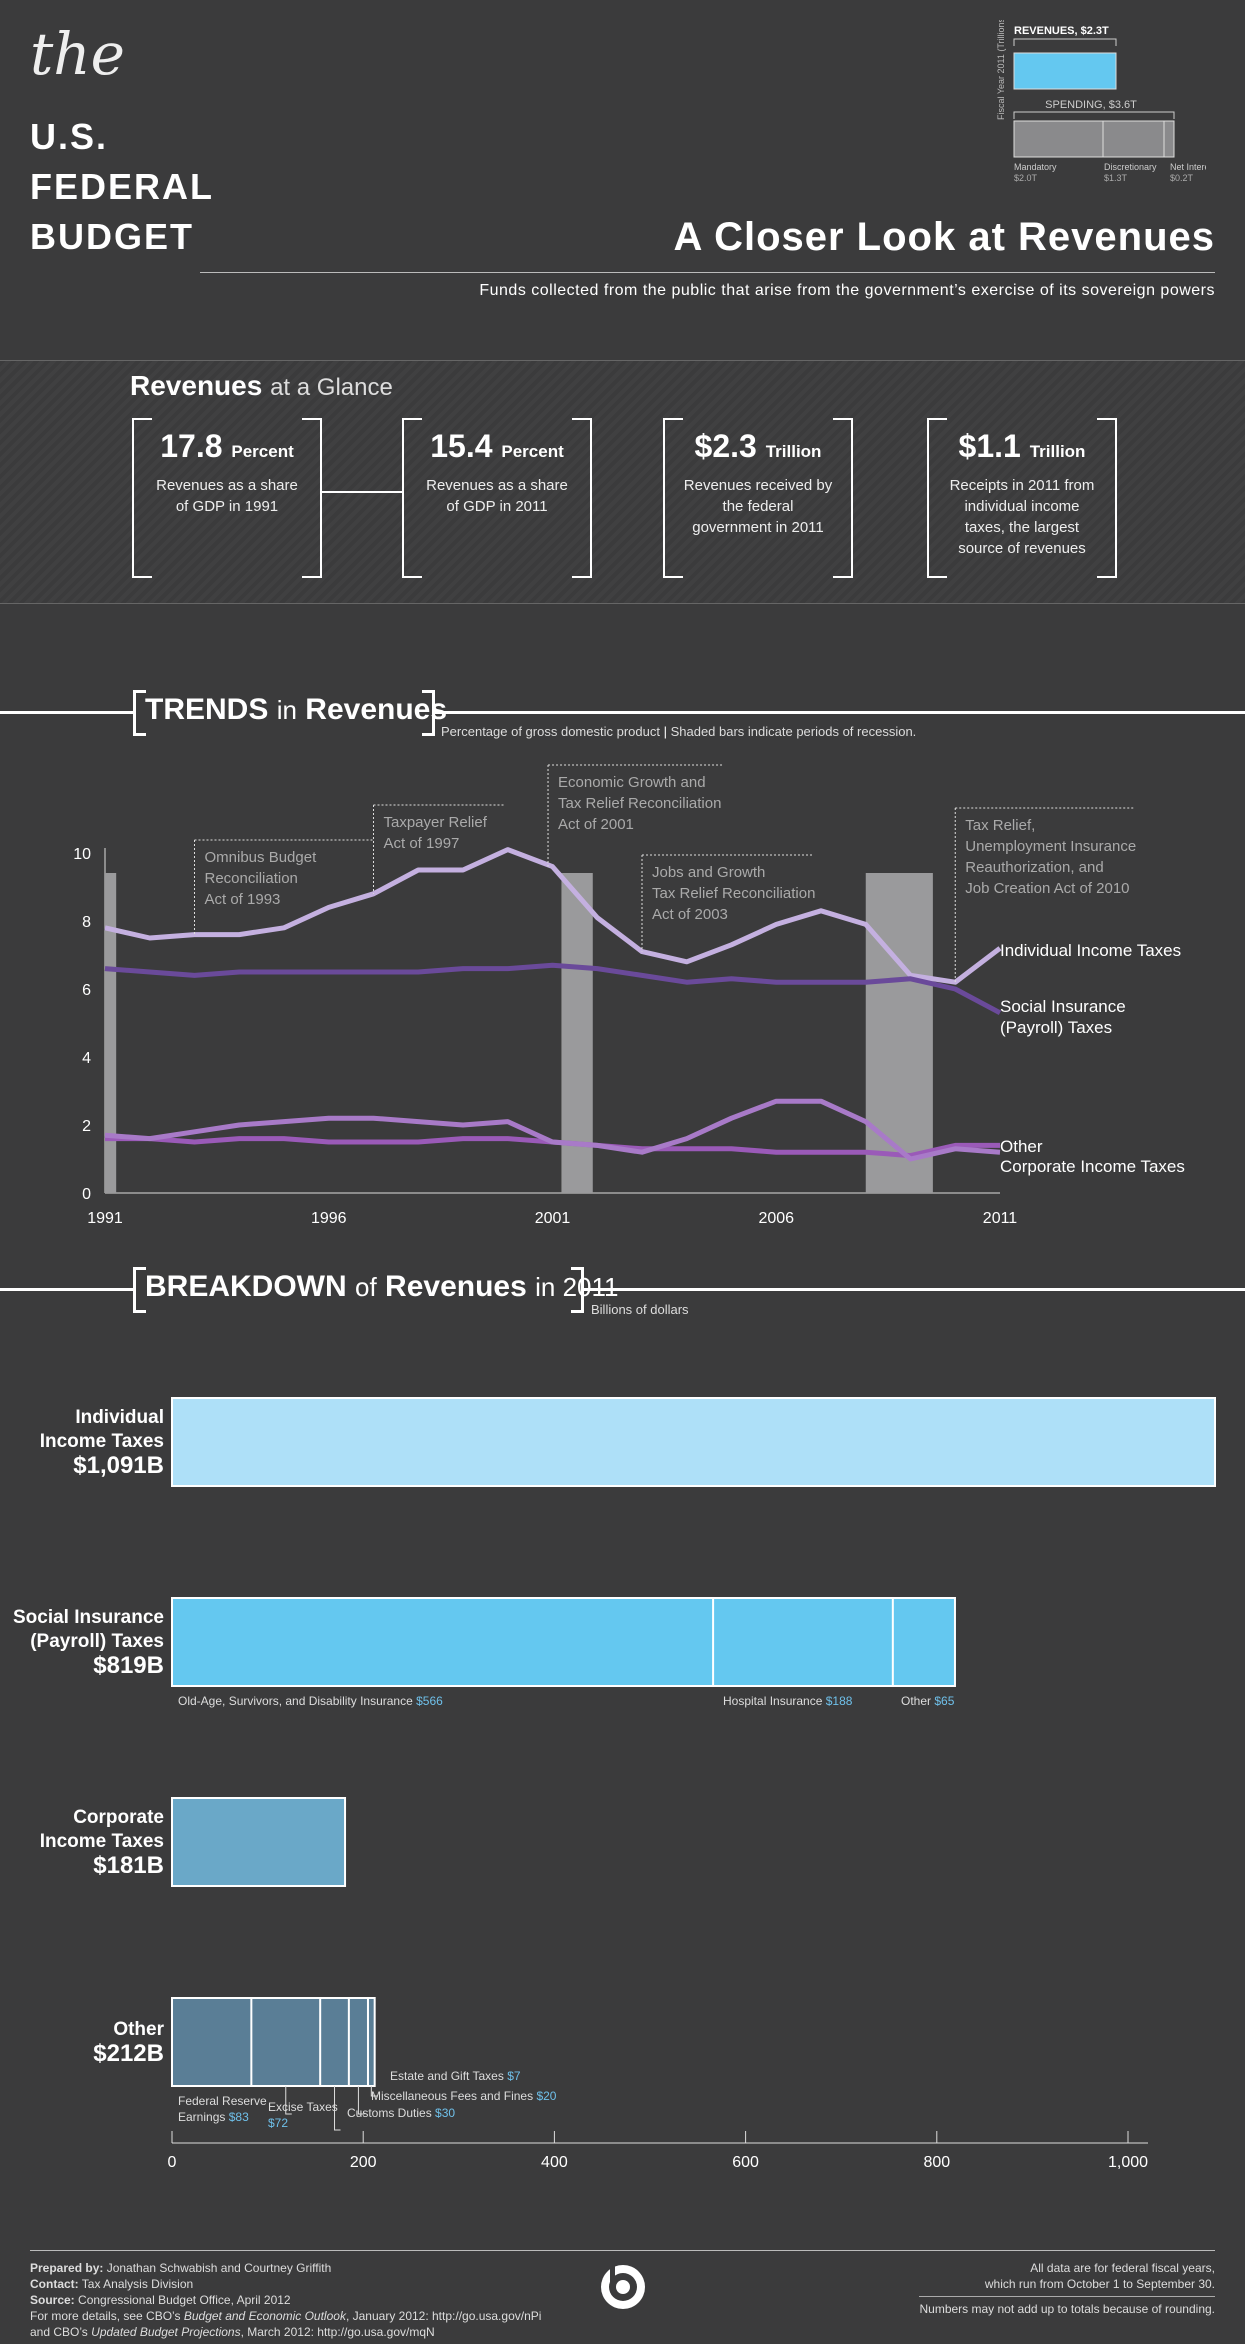  I want to click on mini-part-2-value: $1.3T, so click(1116, 178).